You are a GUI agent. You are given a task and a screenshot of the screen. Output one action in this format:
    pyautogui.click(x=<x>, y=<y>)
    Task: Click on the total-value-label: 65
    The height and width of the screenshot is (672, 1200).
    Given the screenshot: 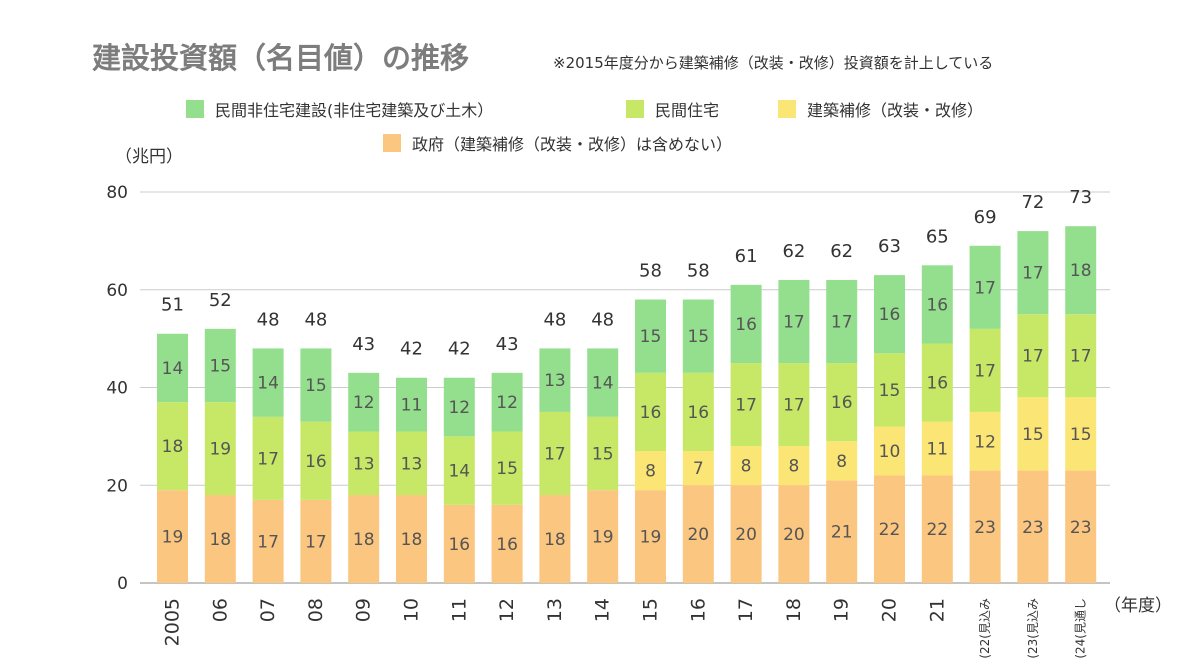 What is the action you would take?
    pyautogui.click(x=937, y=236)
    